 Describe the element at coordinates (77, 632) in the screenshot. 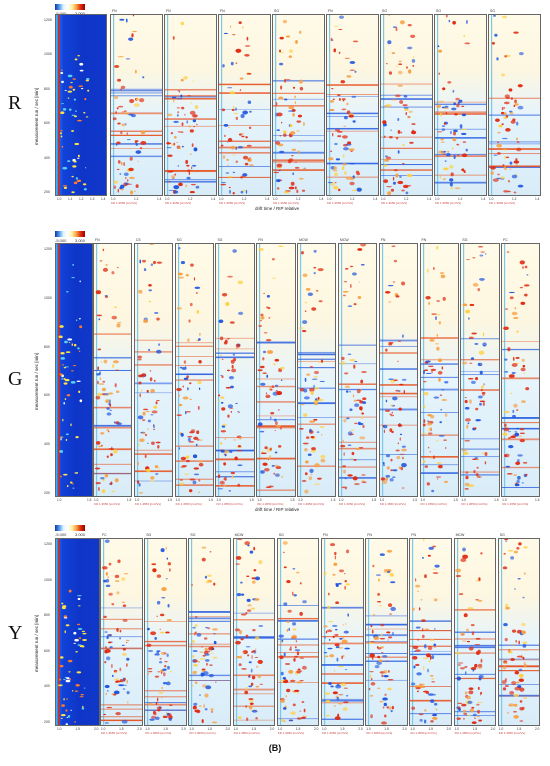

I see `reference-spectrum-panel` at that location.